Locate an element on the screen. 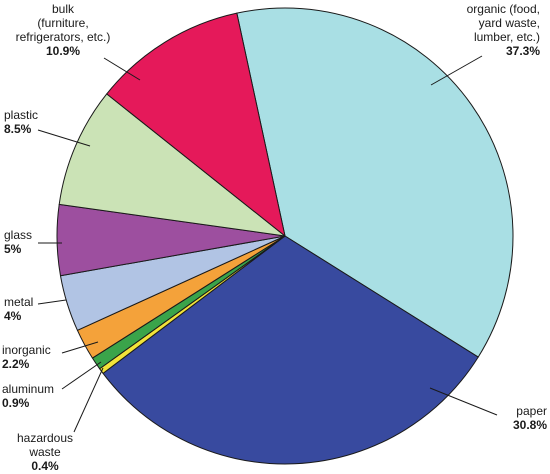 Image resolution: width=550 pixels, height=474 pixels. leader-line-aluminum is located at coordinates (81, 375).